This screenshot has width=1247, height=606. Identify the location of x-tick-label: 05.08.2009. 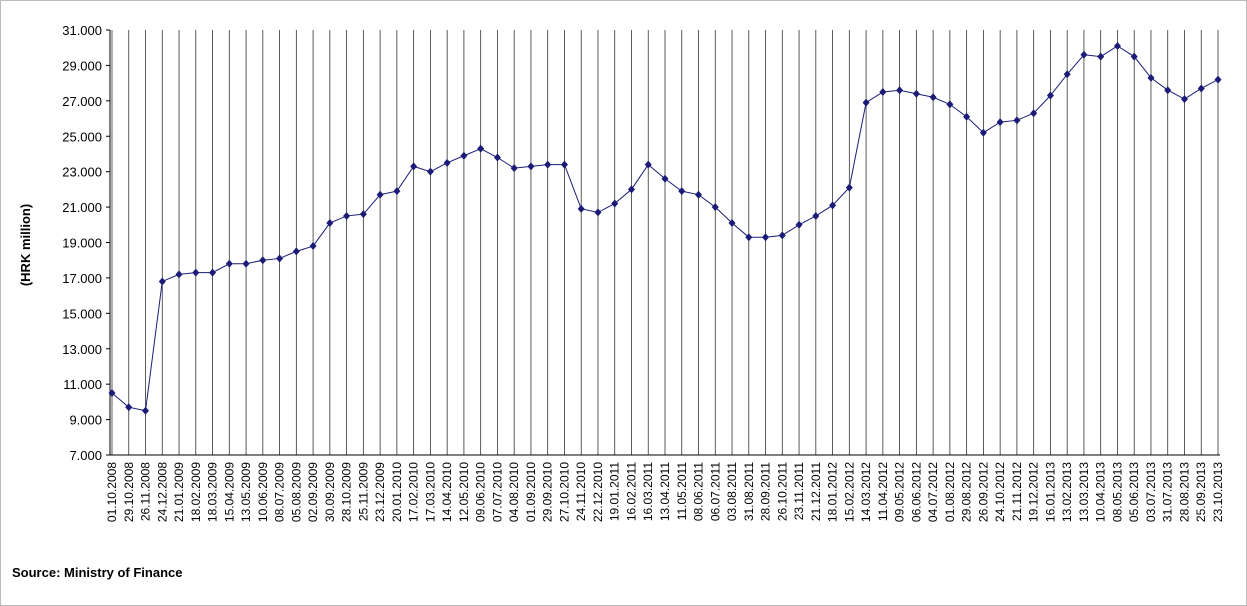
(296, 492).